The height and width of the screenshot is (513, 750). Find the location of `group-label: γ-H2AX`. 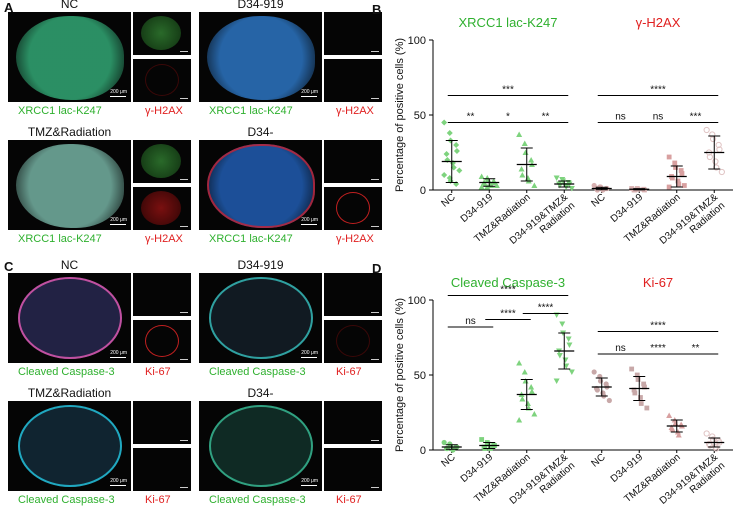

group-label: γ-H2AX is located at coordinates (658, 22).